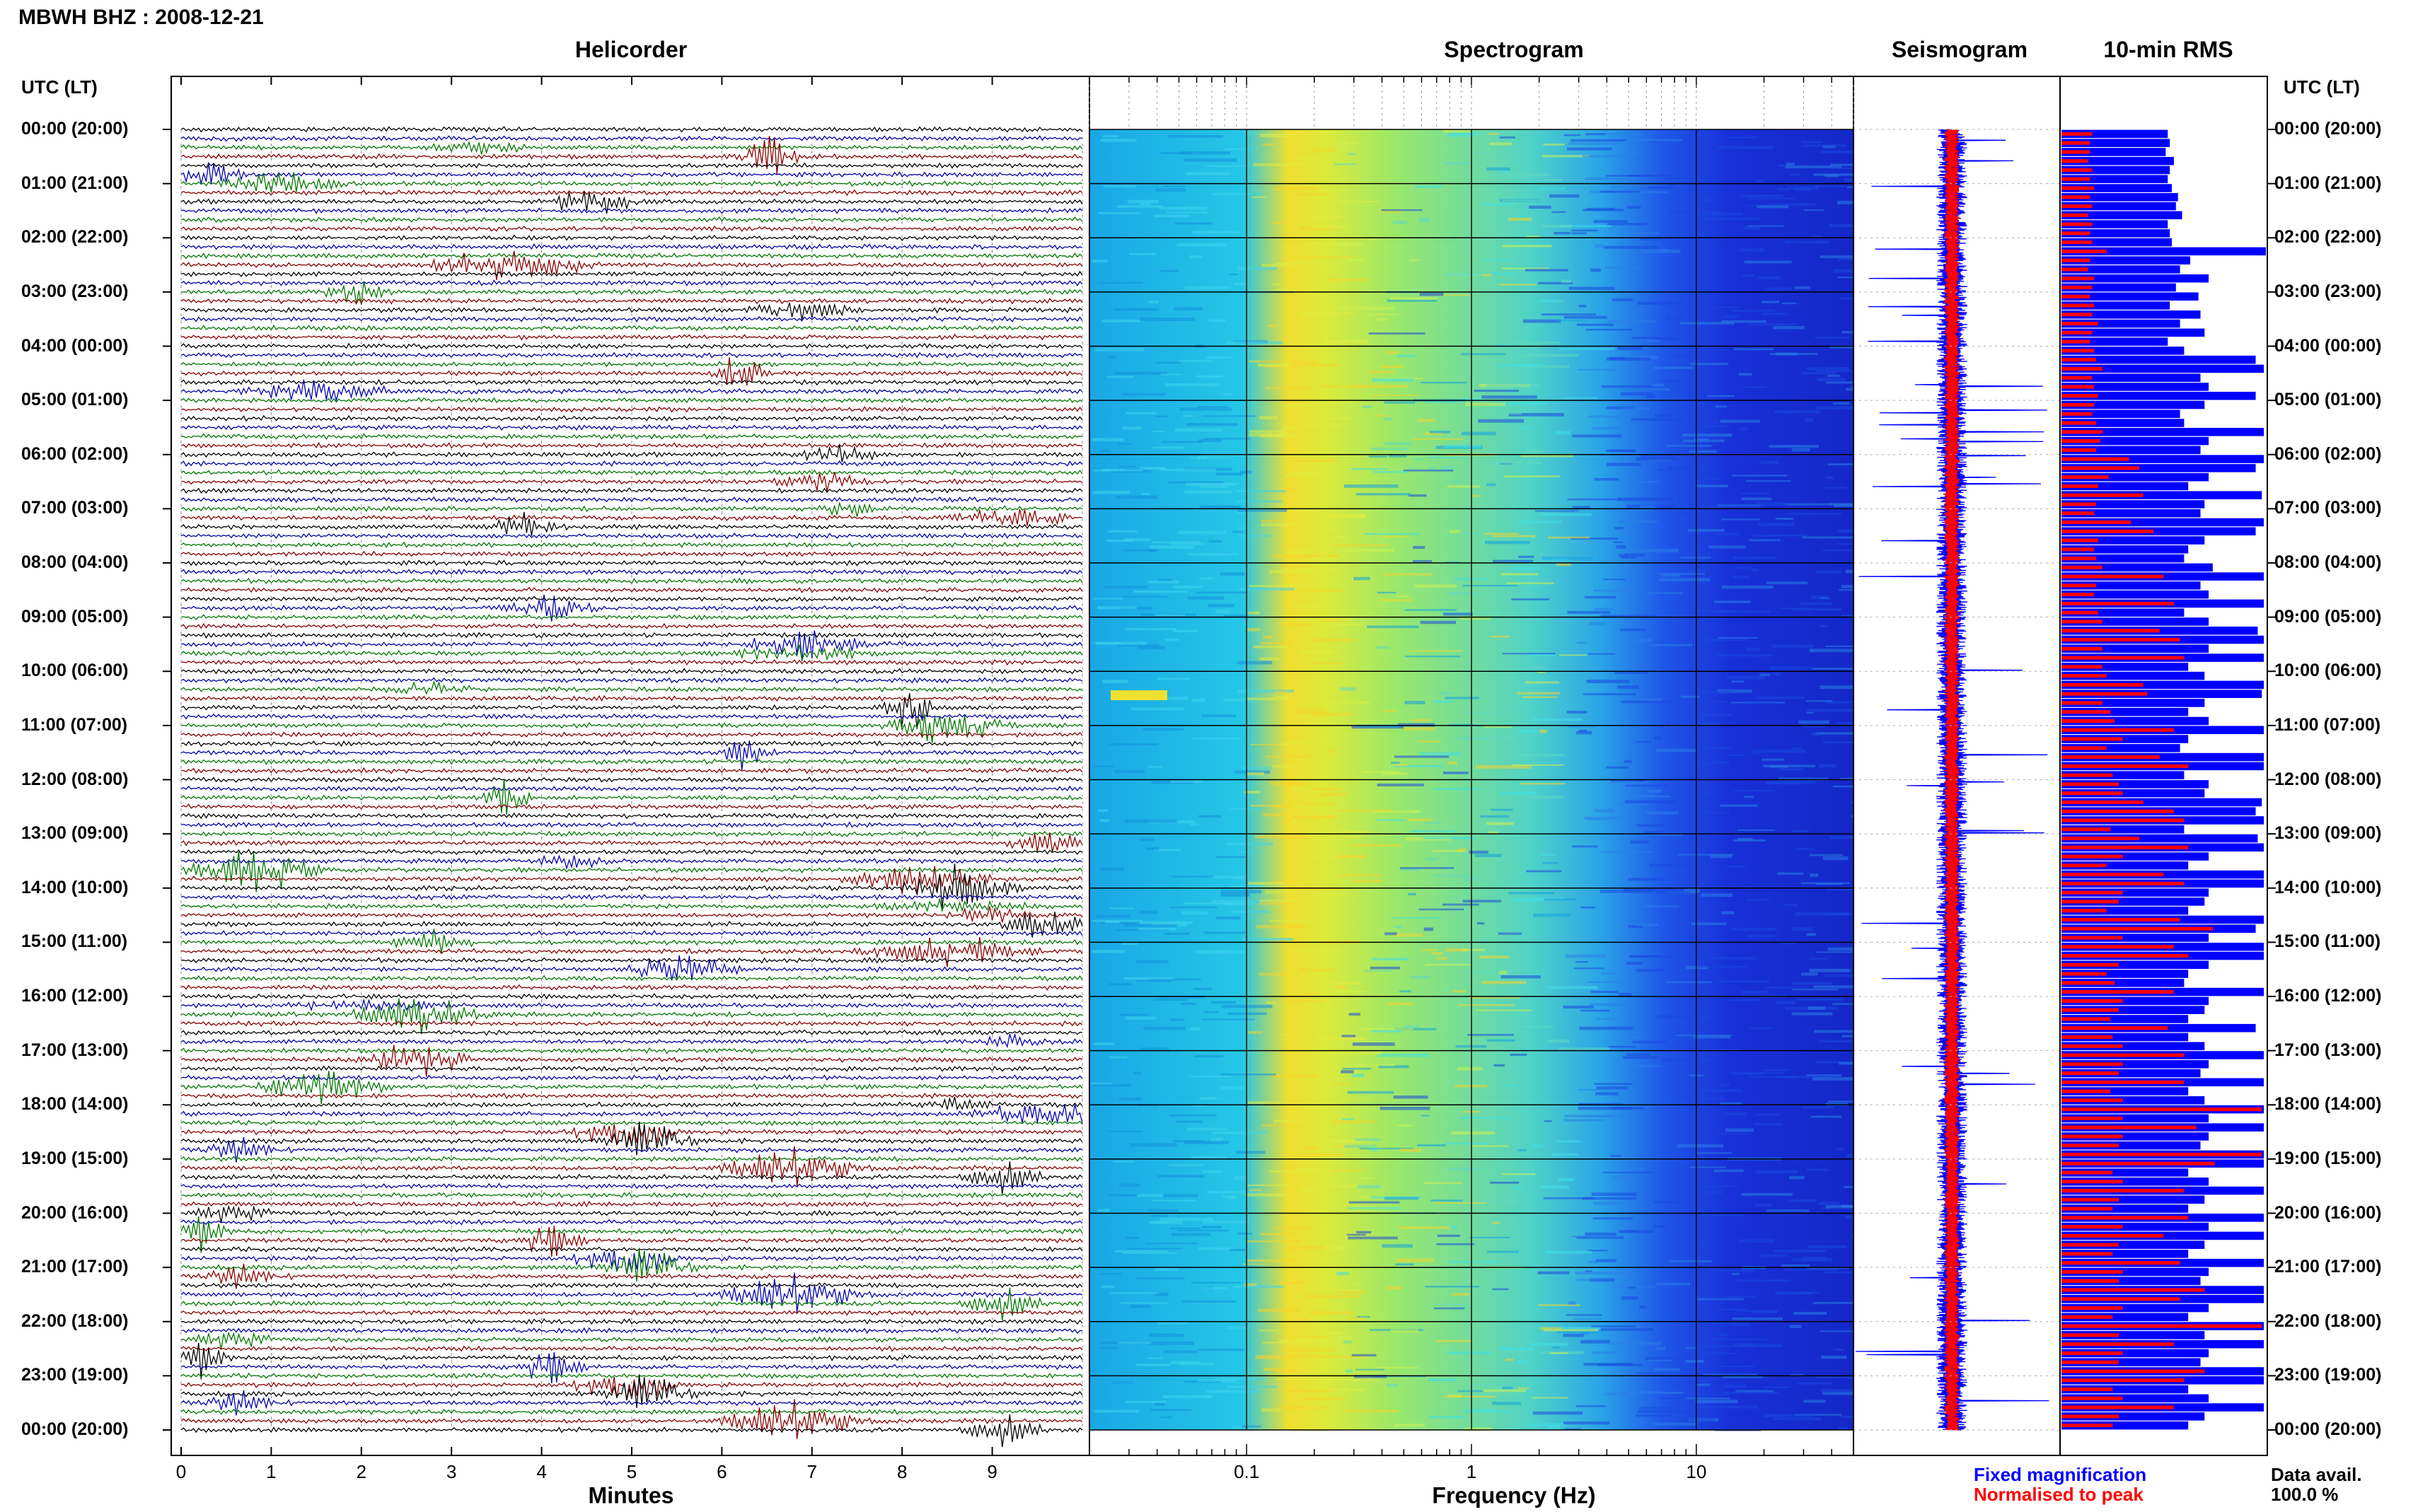  What do you see at coordinates (75, 453) in the screenshot?
I see `left-time-label: 06:00 (02:00)` at bounding box center [75, 453].